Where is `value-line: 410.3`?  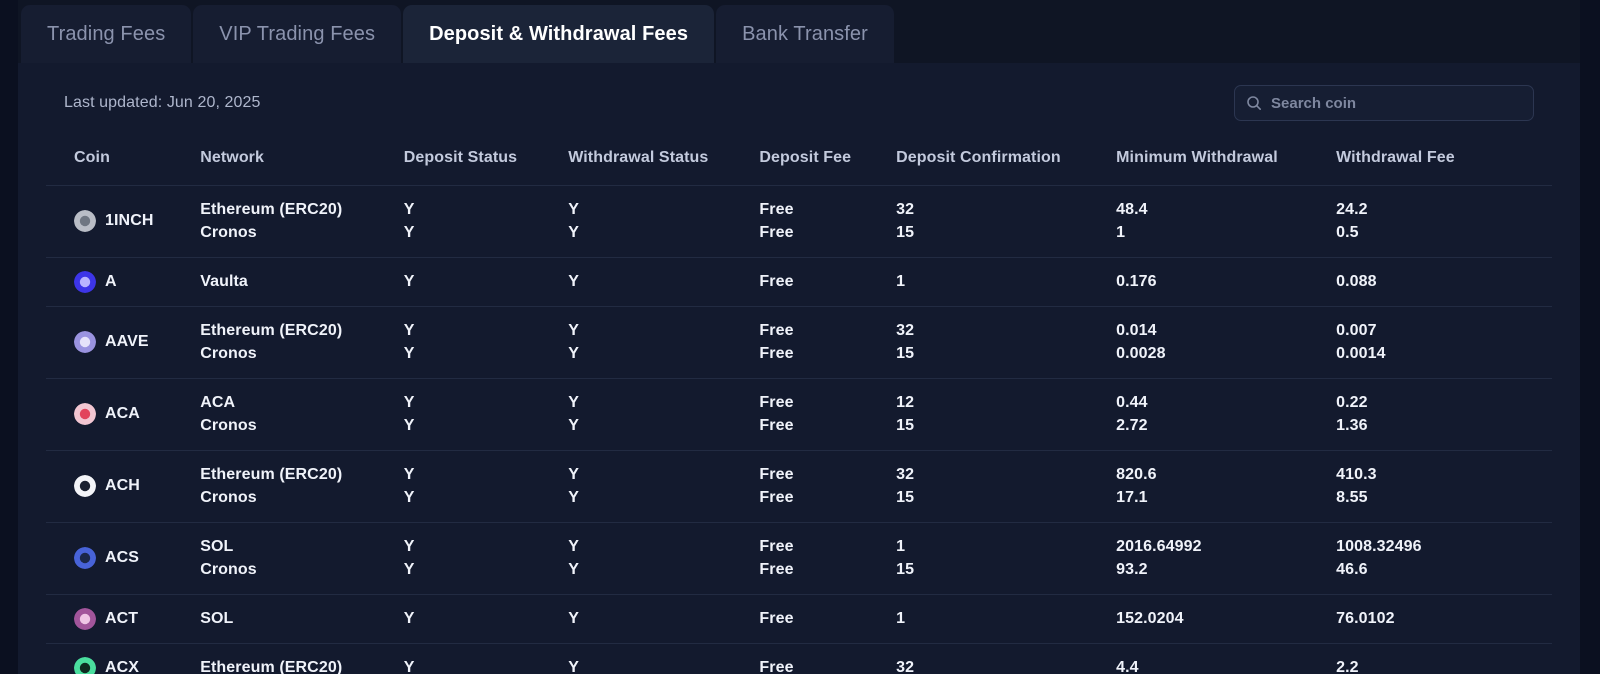 value-line: 410.3 is located at coordinates (1356, 474).